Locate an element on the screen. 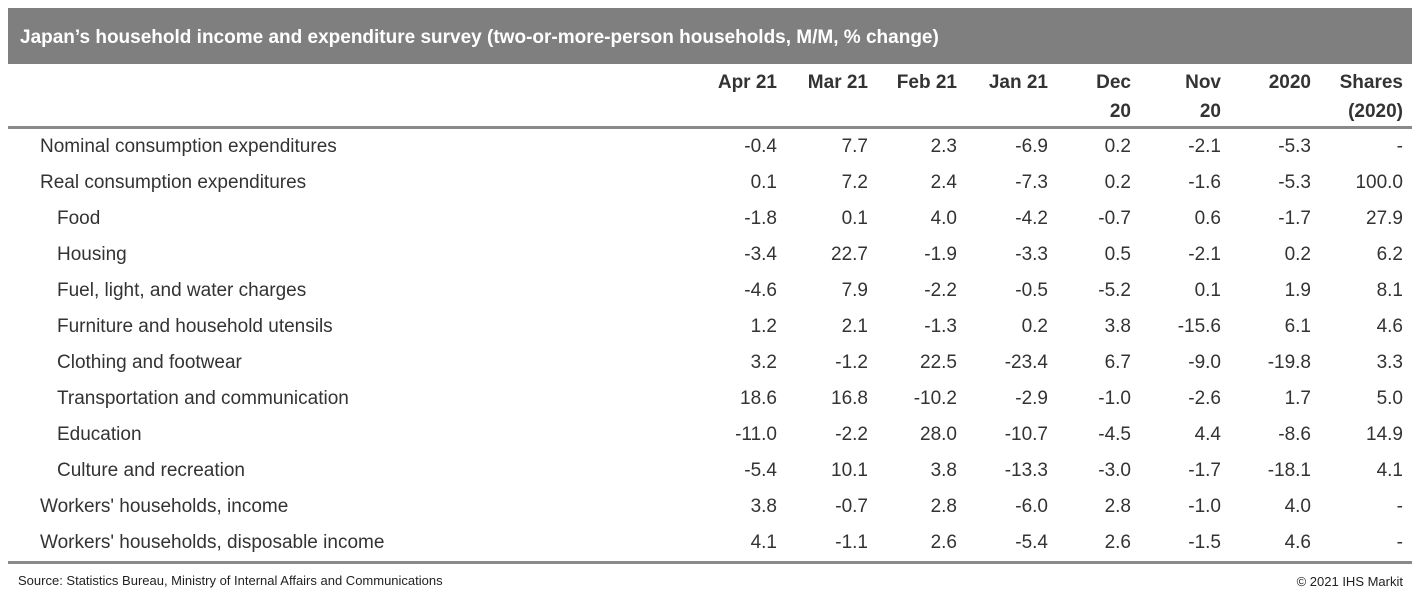 The height and width of the screenshot is (595, 1420). value-cell: 0.2 is located at coordinates (1297, 254).